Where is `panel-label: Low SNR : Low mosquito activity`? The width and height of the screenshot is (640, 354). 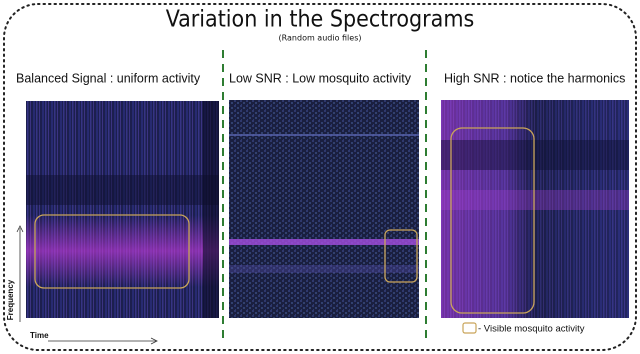 panel-label: Low SNR : Low mosquito activity is located at coordinates (320, 78).